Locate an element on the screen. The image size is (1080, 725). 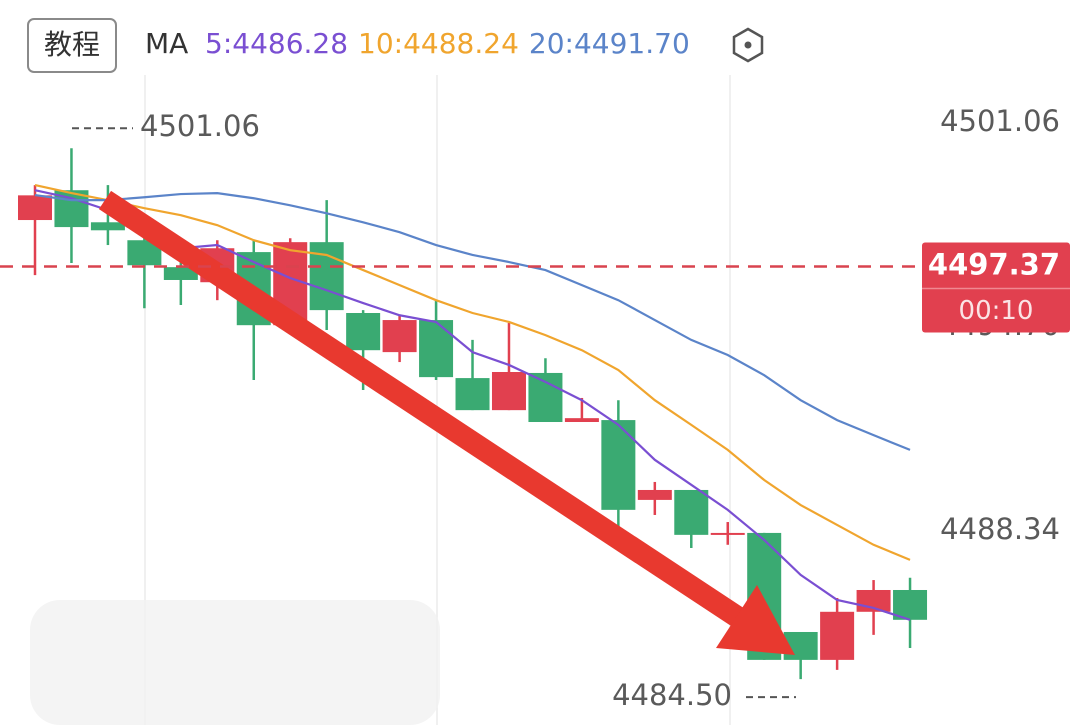
legend-entry: 5:4486.28 is located at coordinates (276, 43).